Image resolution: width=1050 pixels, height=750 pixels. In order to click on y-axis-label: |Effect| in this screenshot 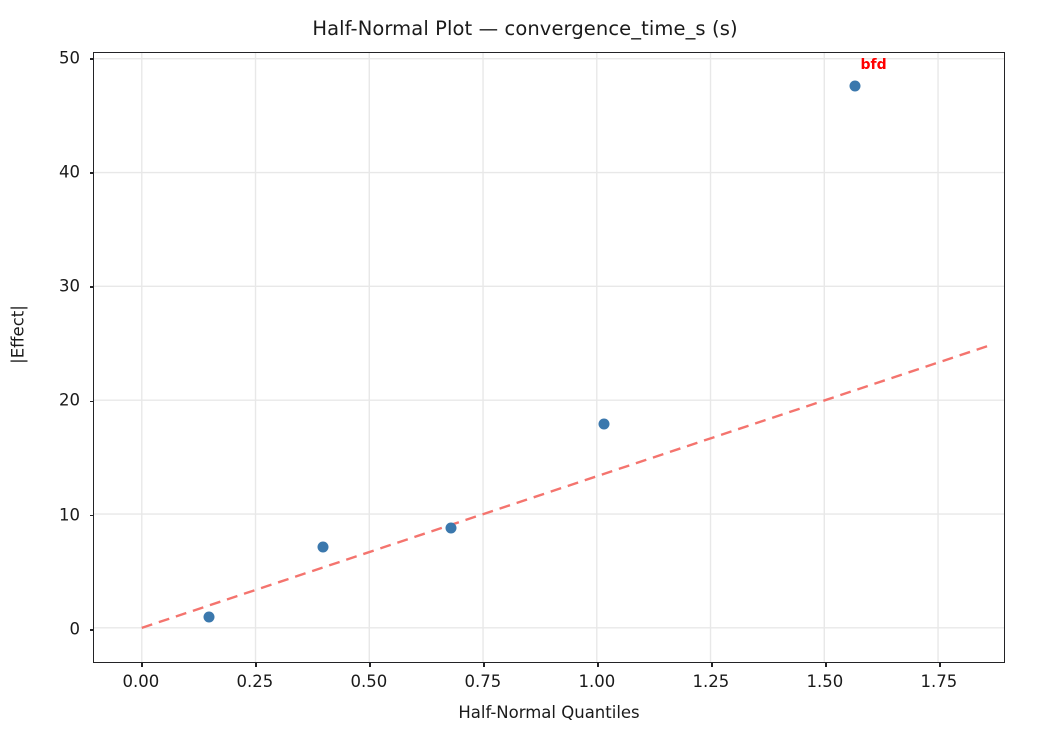, I will do `click(18, 334)`.